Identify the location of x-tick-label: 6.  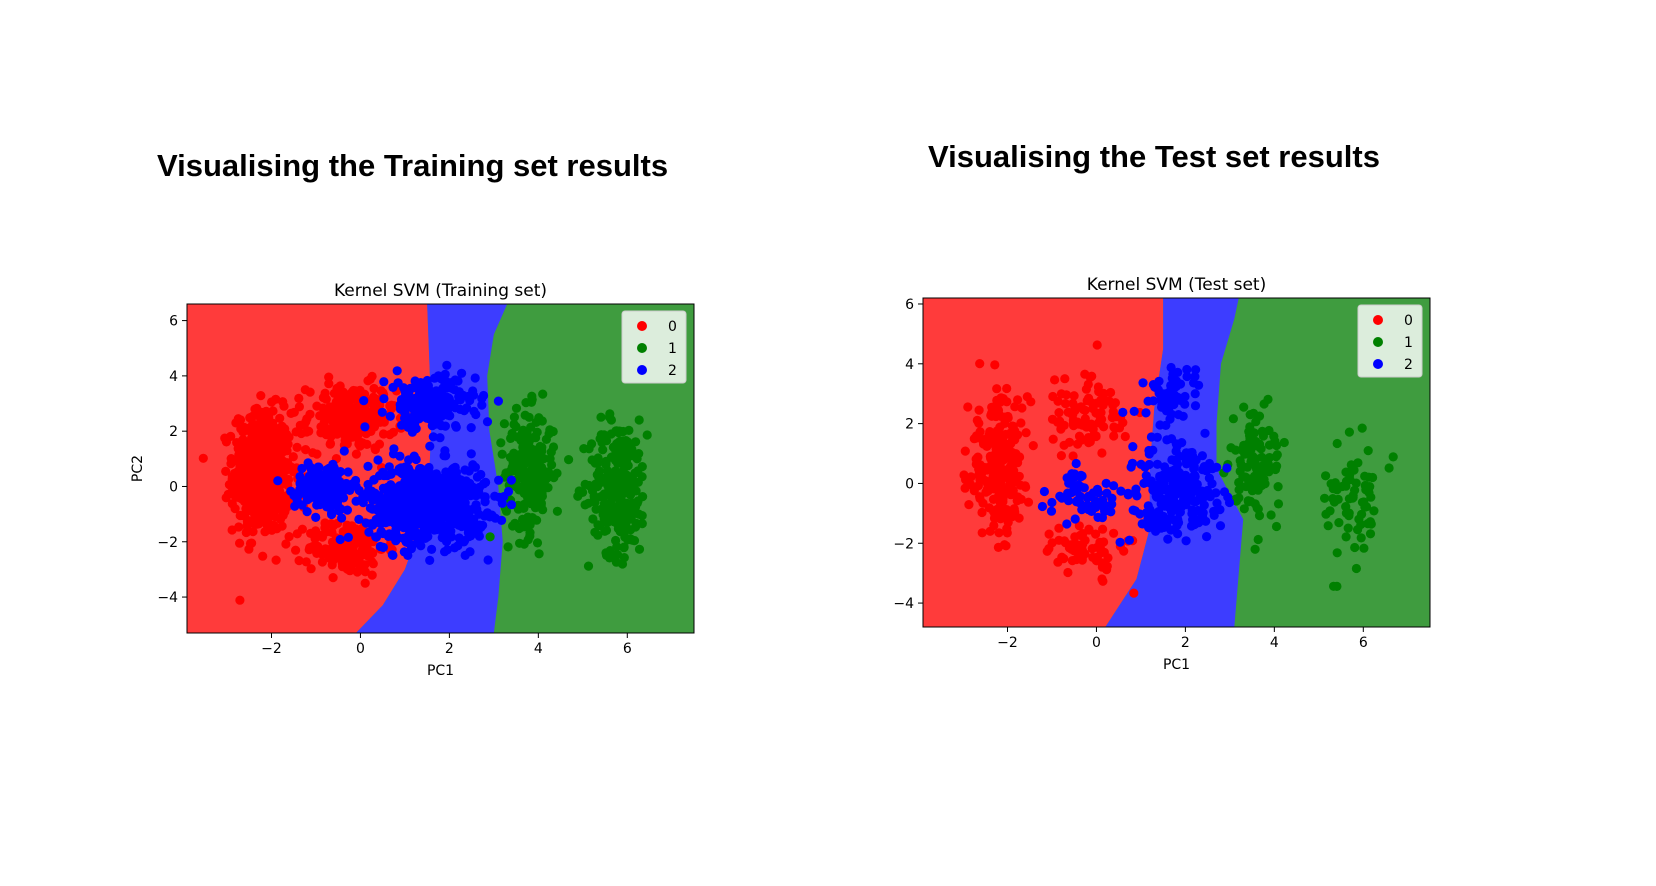
(1363, 643).